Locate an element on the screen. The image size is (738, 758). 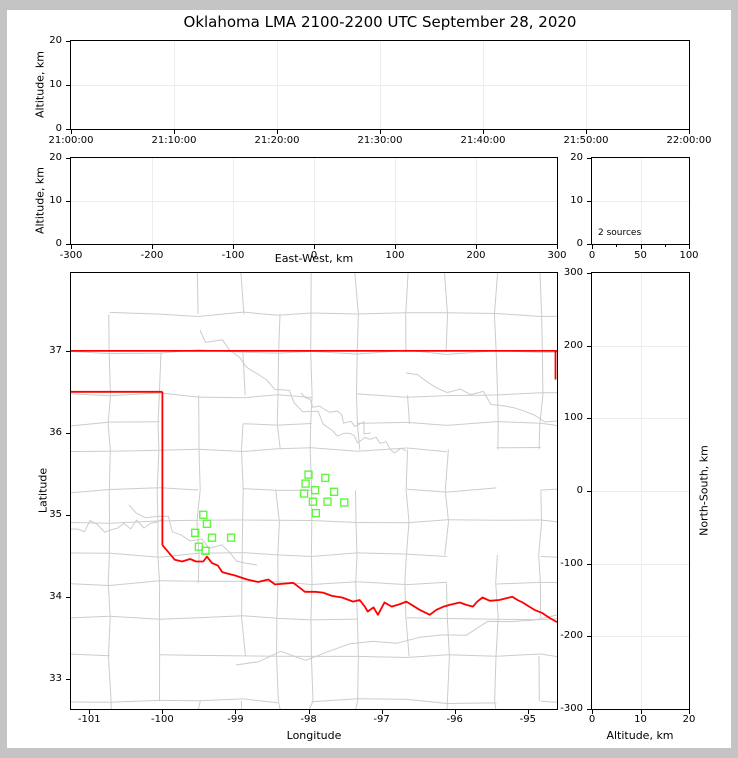
x-tick-label: -200 is located at coordinates (152, 255).